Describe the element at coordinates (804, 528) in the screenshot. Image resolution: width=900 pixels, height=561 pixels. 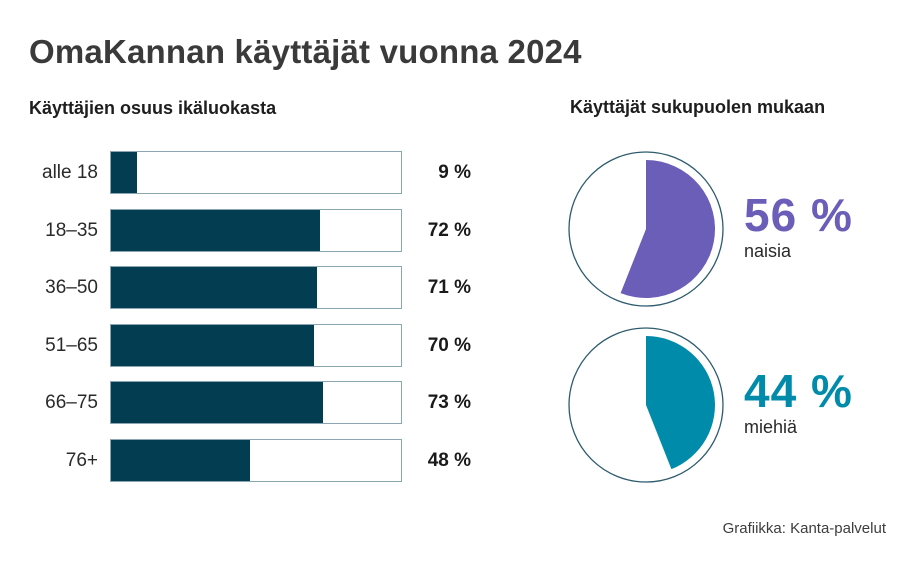
I see `graphic-credit: Grafiikka: Kanta-palvelut` at that location.